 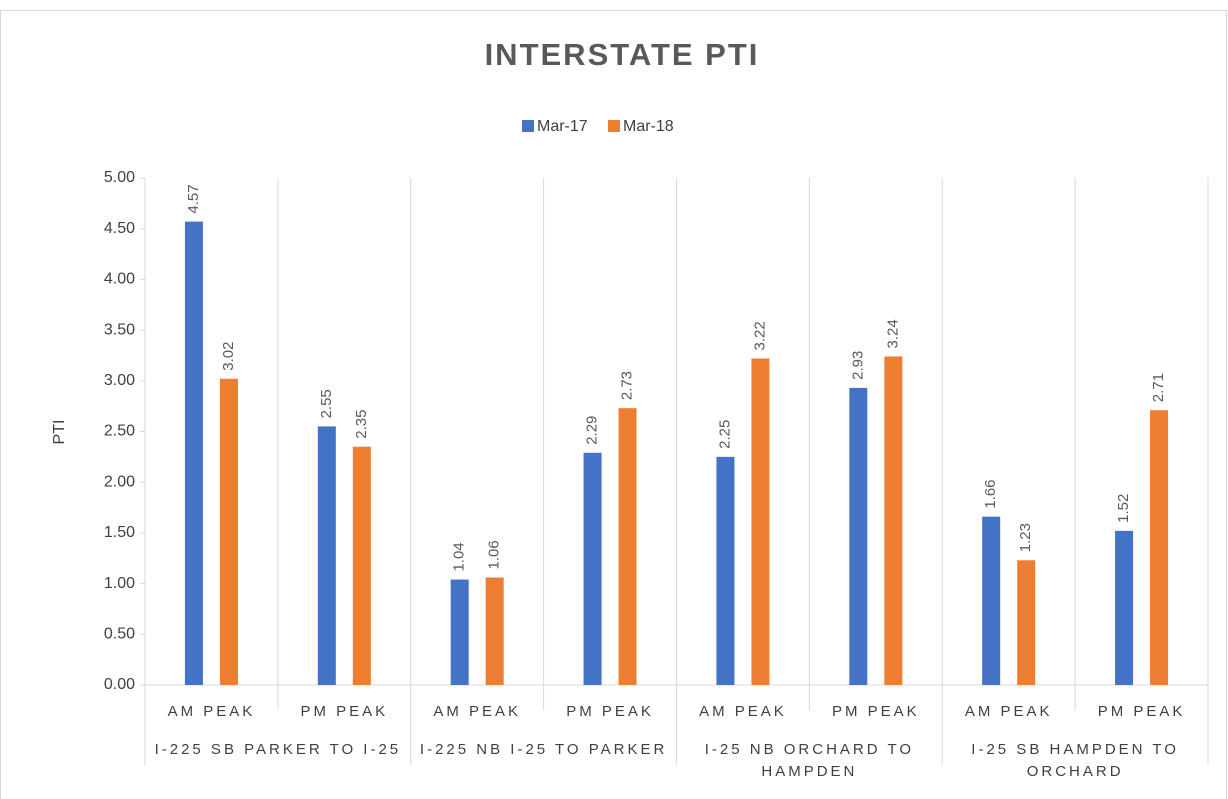 What do you see at coordinates (809, 760) in the screenshot?
I see `group-label: I-25 NB ORCHARD TO HAMPDEN` at bounding box center [809, 760].